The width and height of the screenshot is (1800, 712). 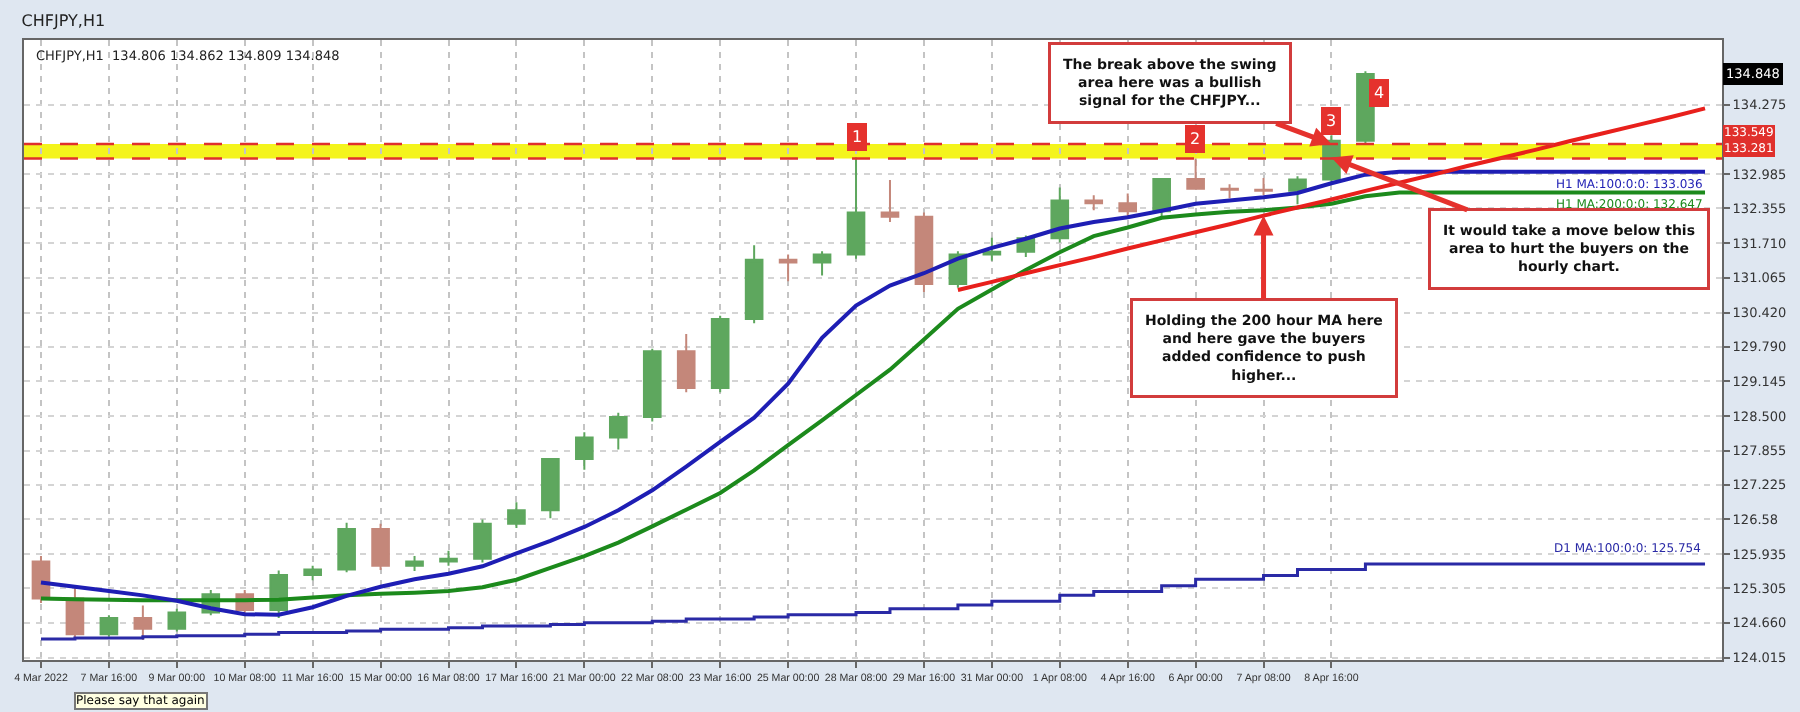 I want to click on line-series, so click(x=1331, y=199).